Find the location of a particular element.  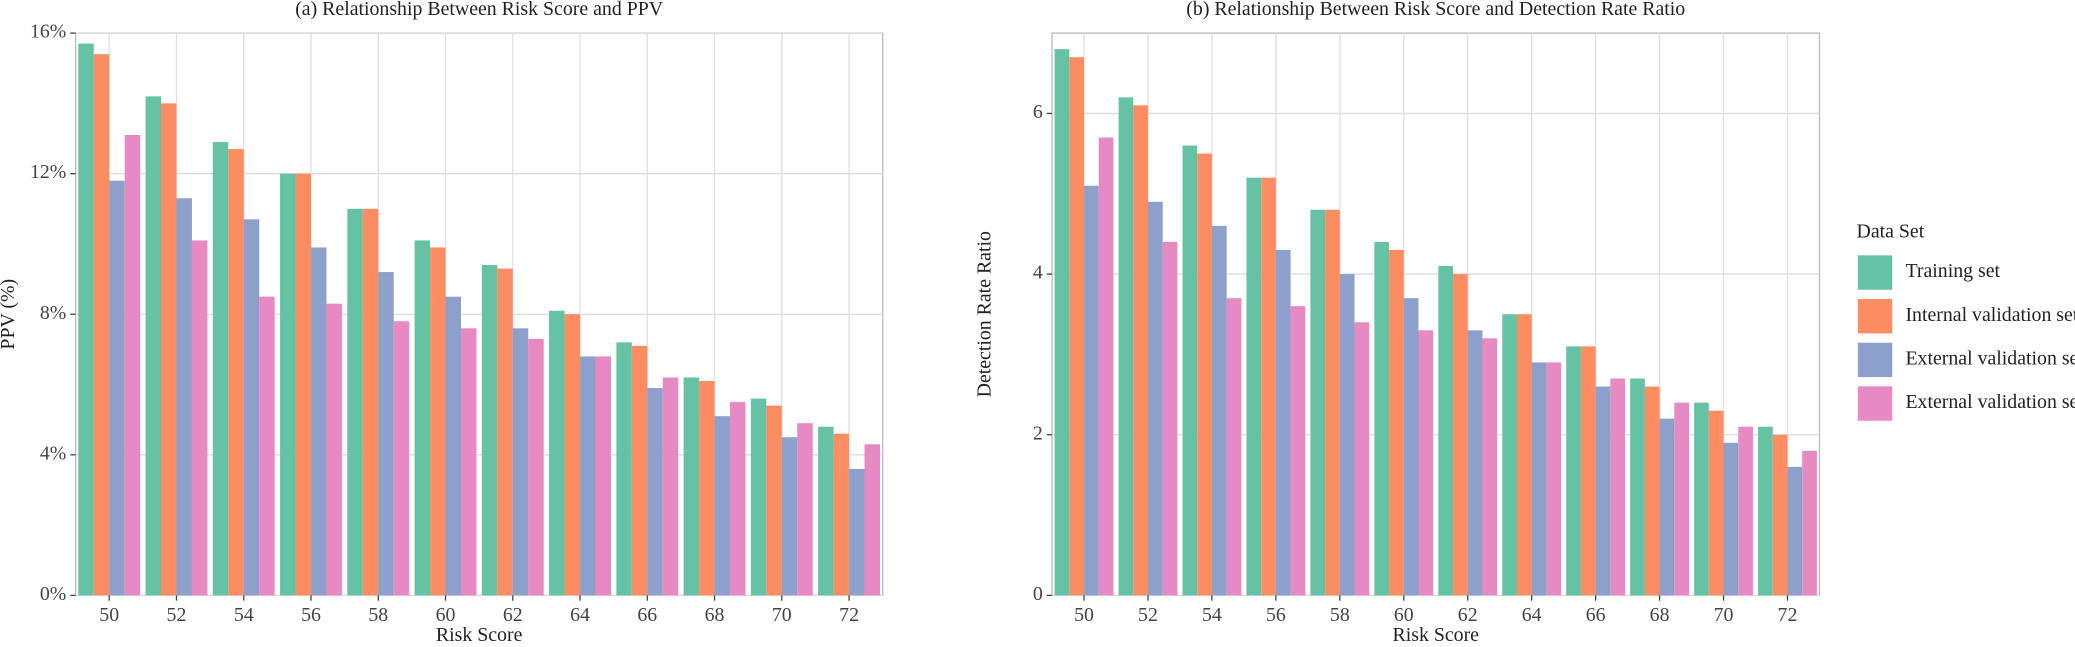

y-tick-label: 8% is located at coordinates (53, 313).